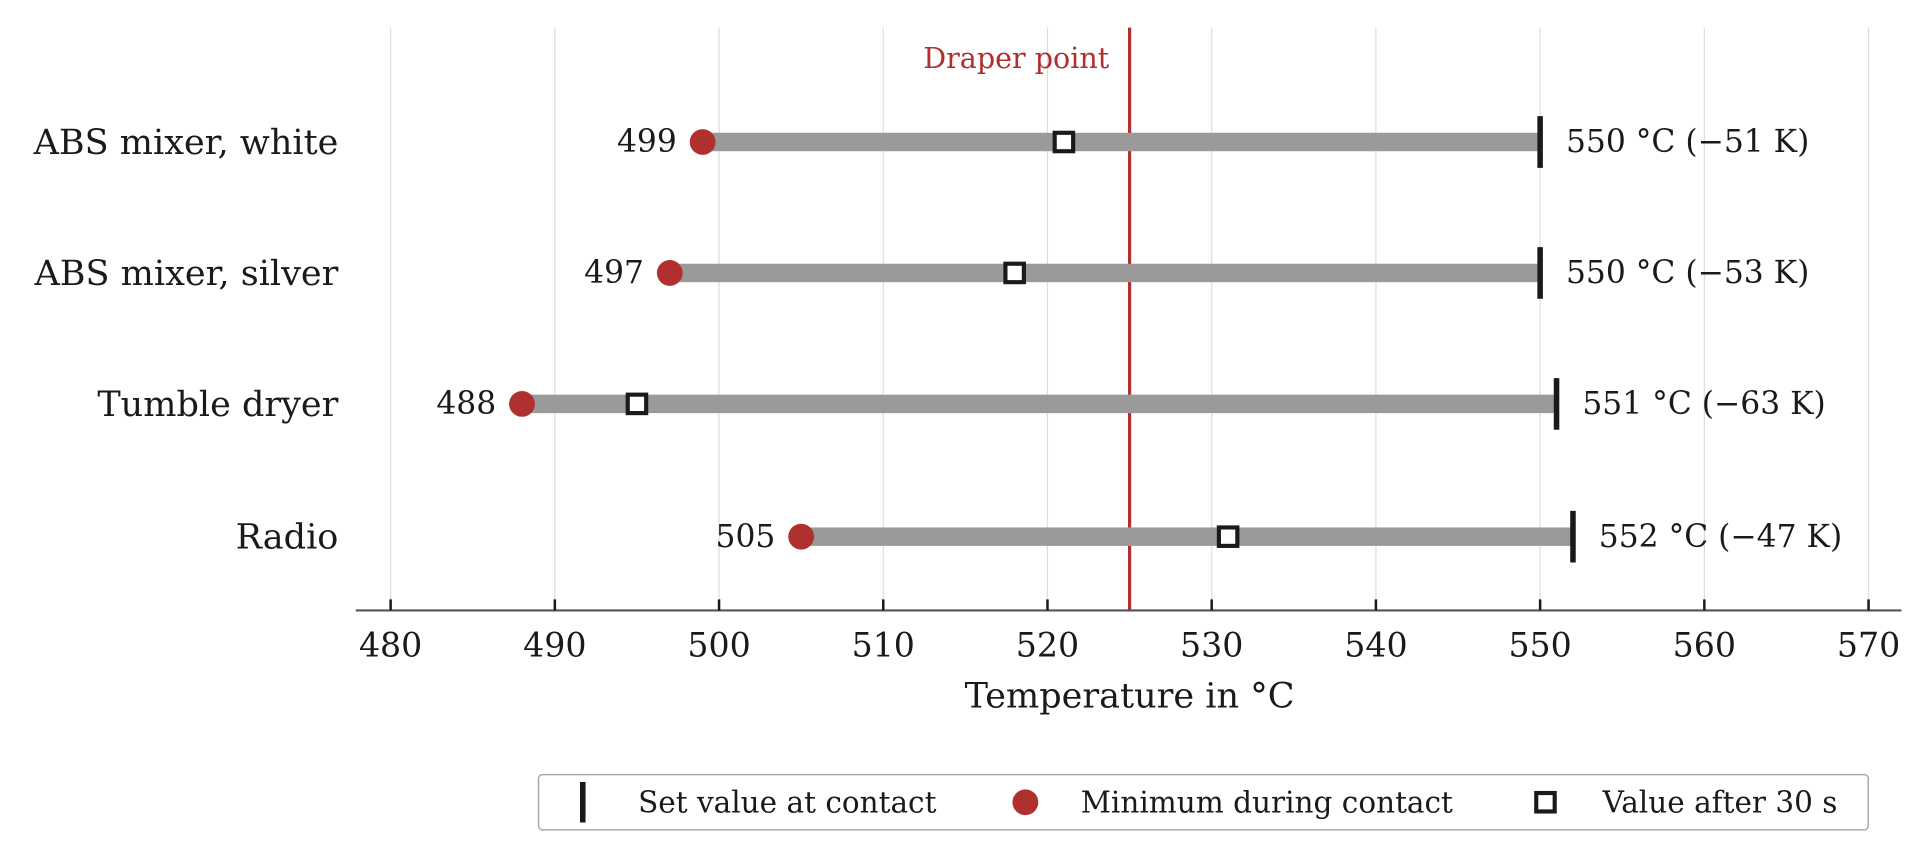 The width and height of the screenshot is (1918, 859). Describe the element at coordinates (1016, 58) in the screenshot. I see `draper-point-label: Draper point` at that location.